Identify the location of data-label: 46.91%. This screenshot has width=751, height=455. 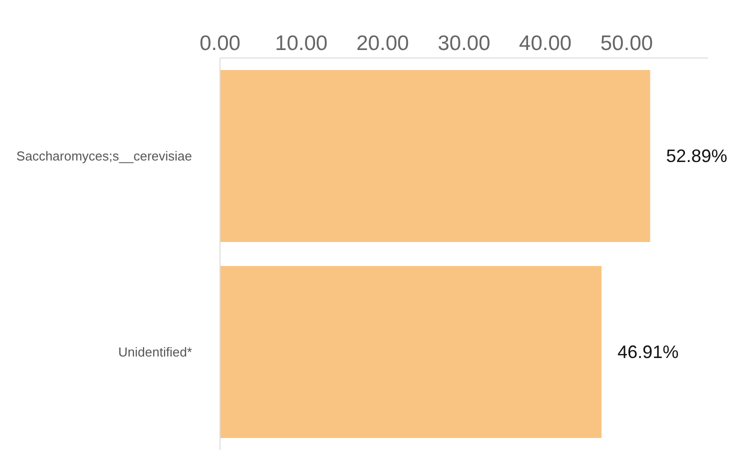
(648, 352).